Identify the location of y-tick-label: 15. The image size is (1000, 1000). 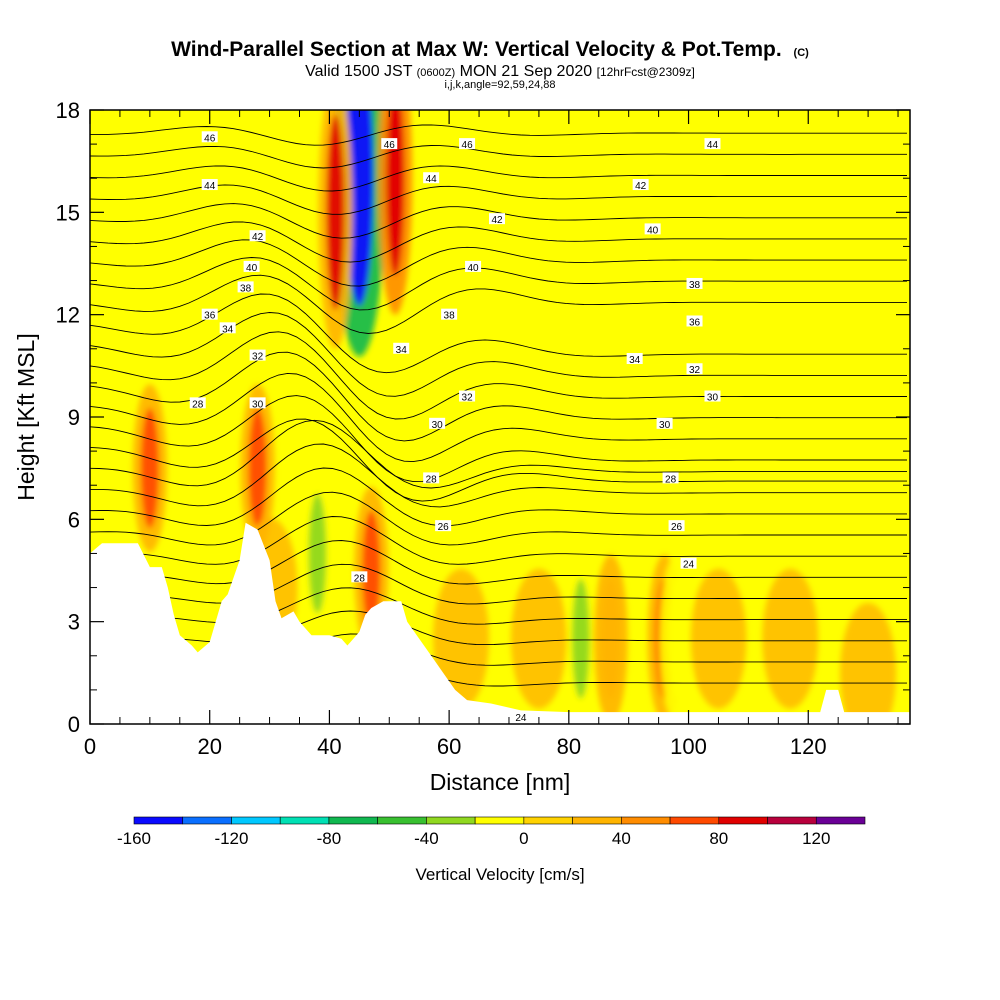
(68, 212).